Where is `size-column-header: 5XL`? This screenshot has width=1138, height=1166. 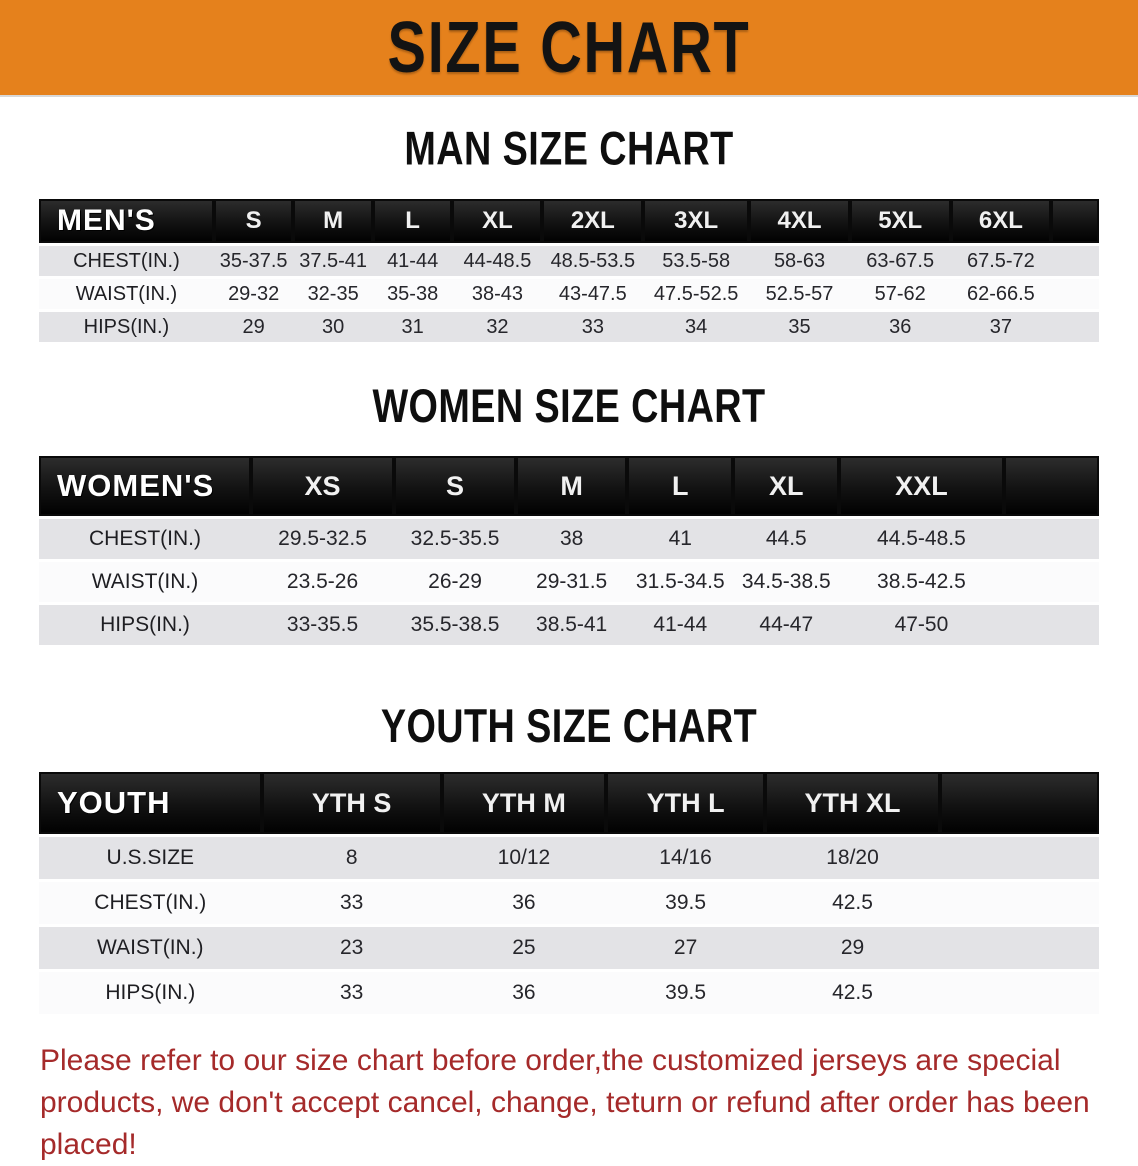
size-column-header: 5XL is located at coordinates (900, 222).